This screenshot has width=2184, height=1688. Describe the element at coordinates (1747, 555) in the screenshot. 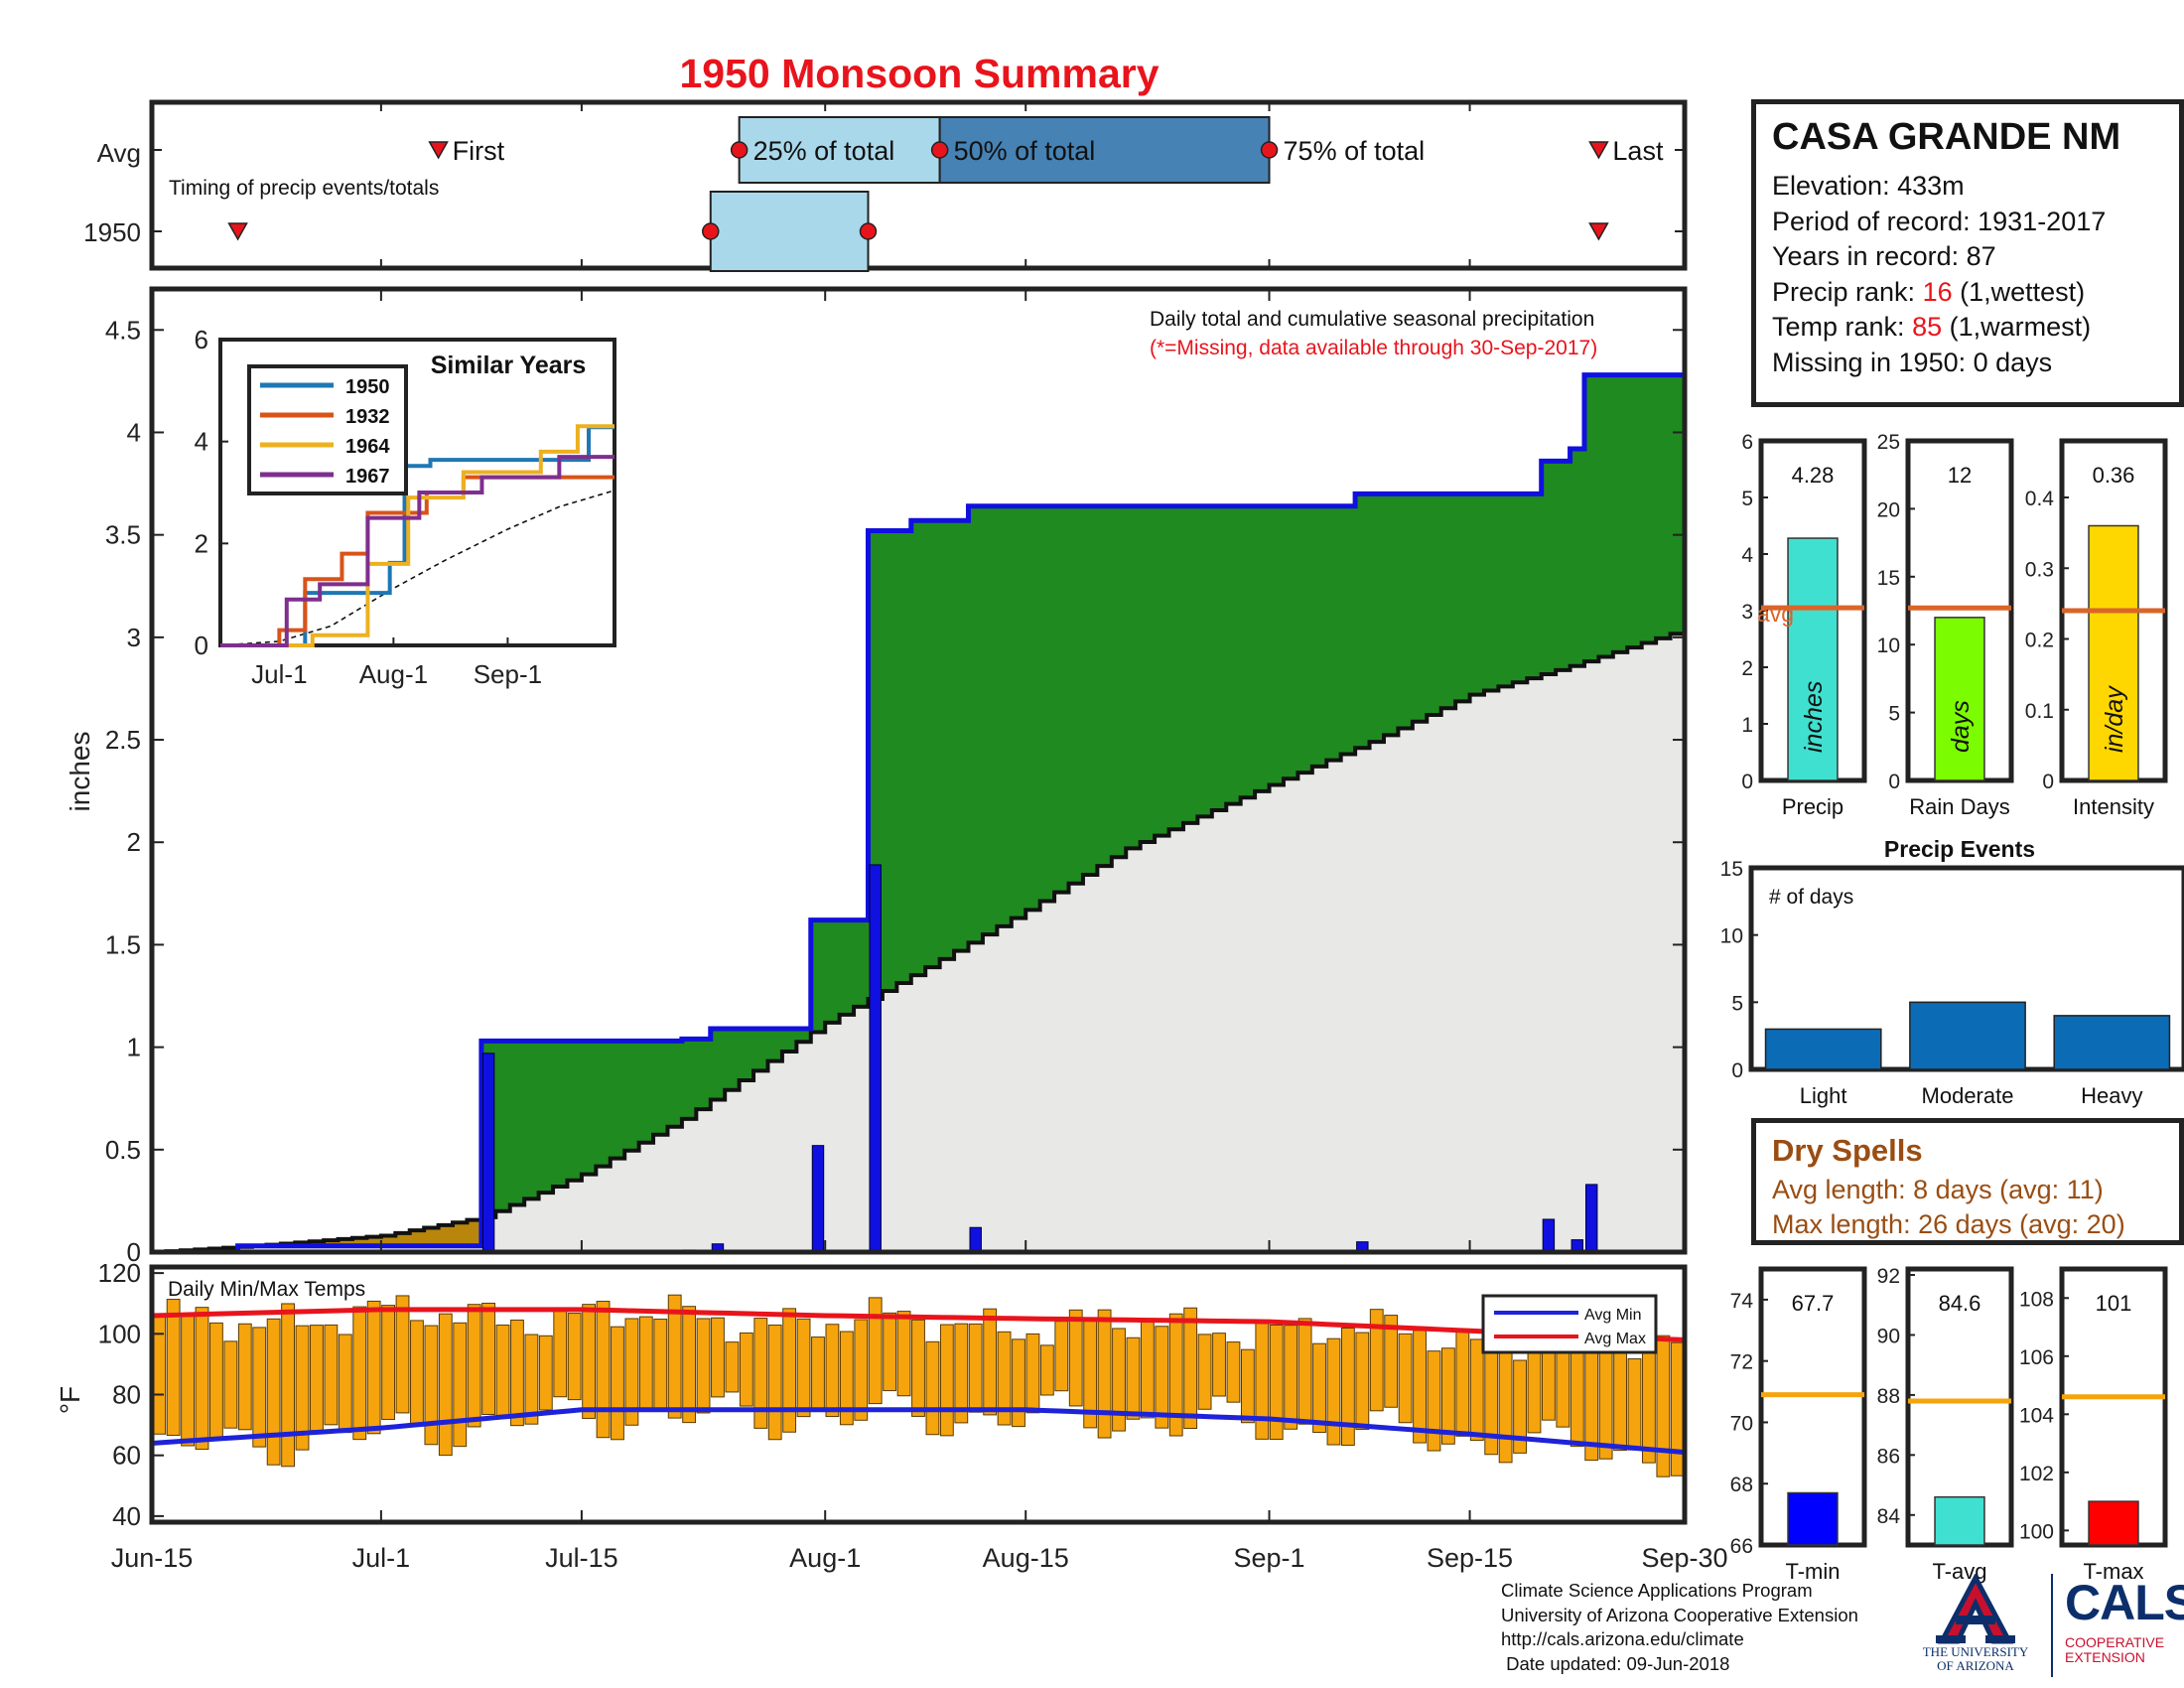

I see `panel-y-tick-label: 4` at that location.